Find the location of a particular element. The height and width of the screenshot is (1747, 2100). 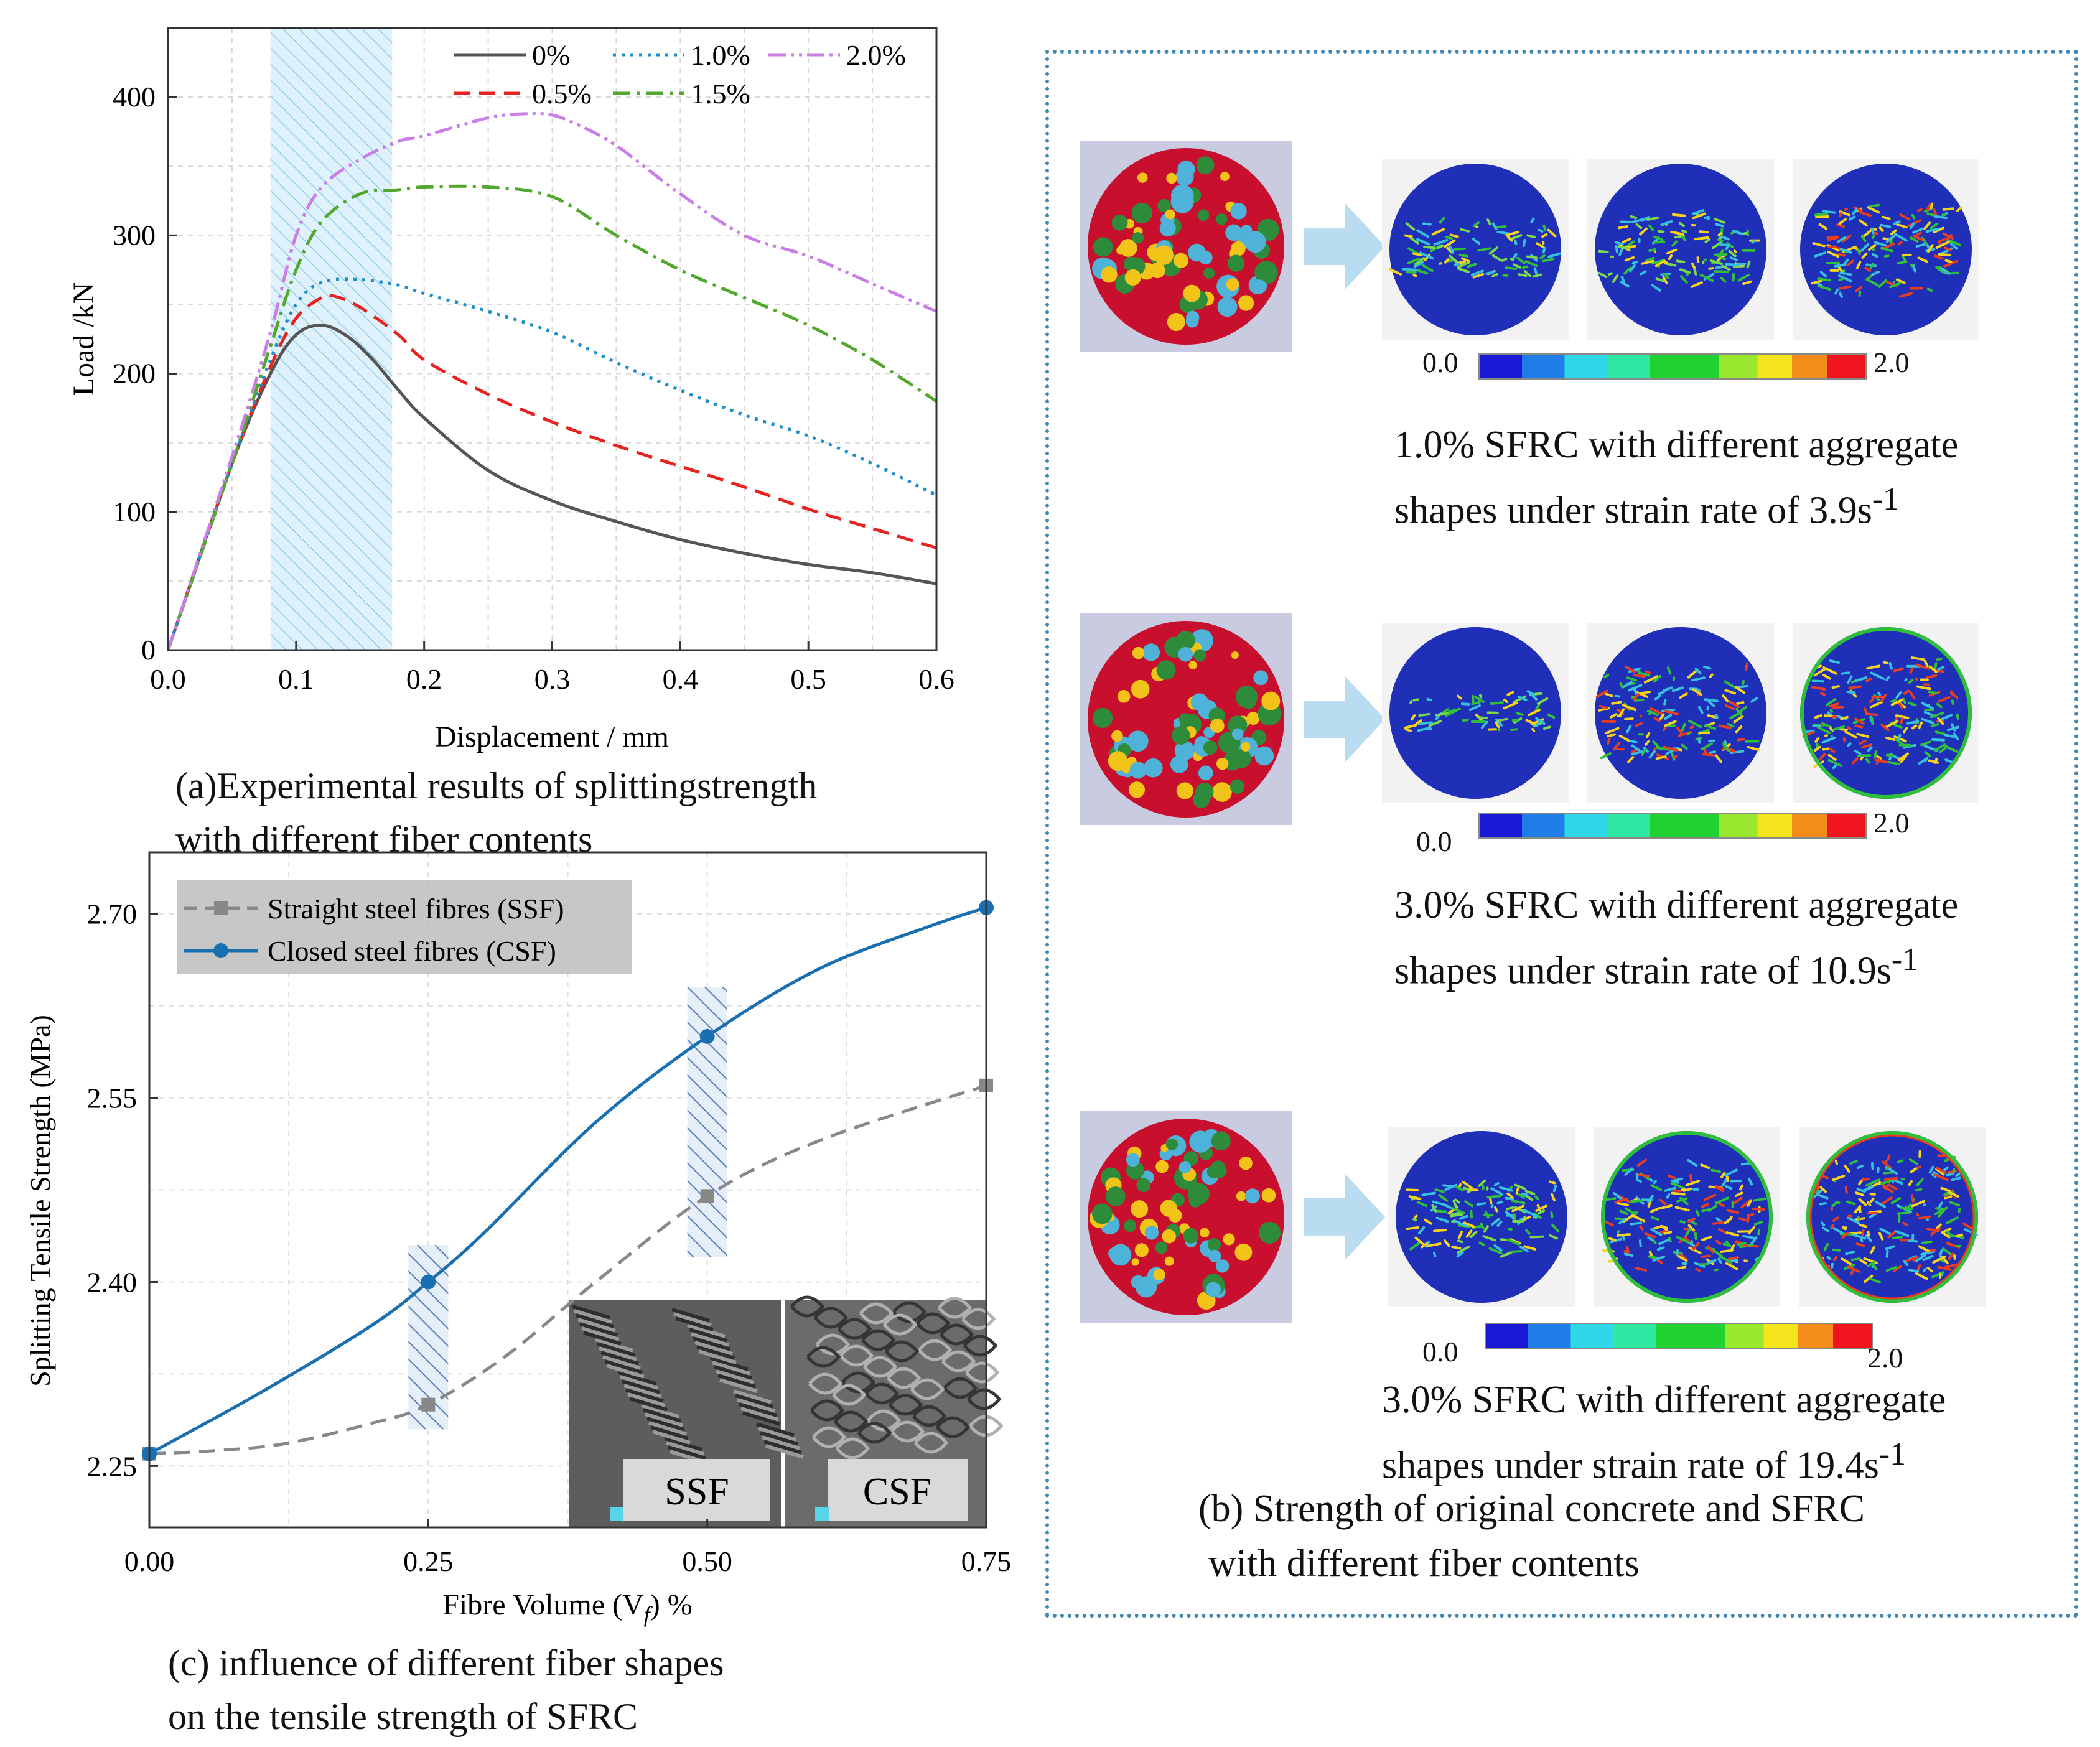

caption-line: shapes under strain rate of 3.9s-1 is located at coordinates (1646, 507).